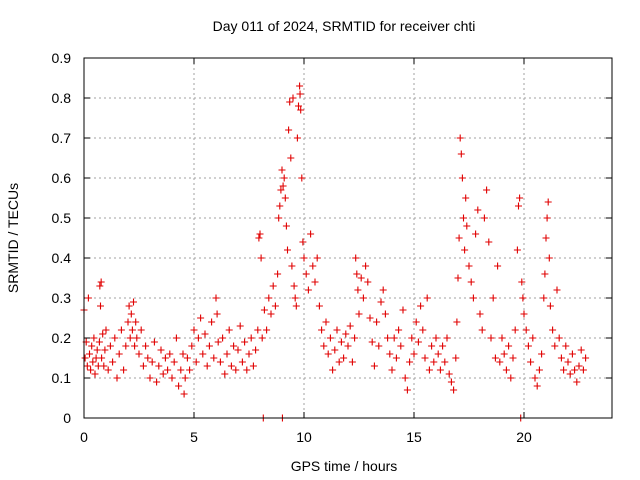 This screenshot has height=480, width=640. I want to click on x-tick-label: 10, so click(304, 437).